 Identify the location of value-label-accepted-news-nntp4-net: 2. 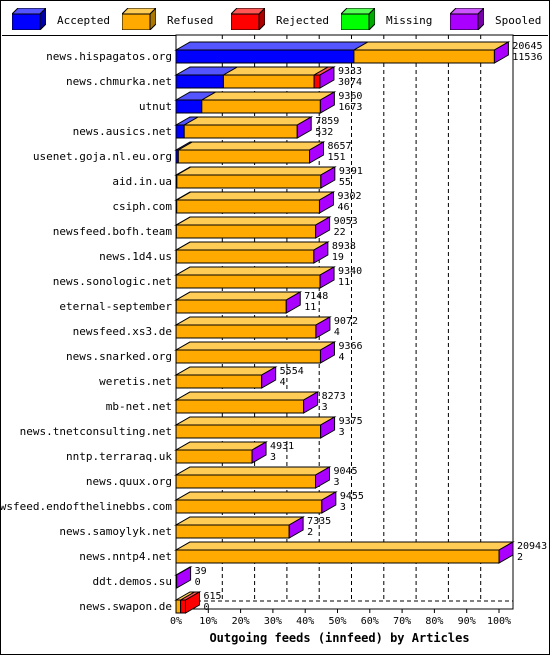
(520, 557).